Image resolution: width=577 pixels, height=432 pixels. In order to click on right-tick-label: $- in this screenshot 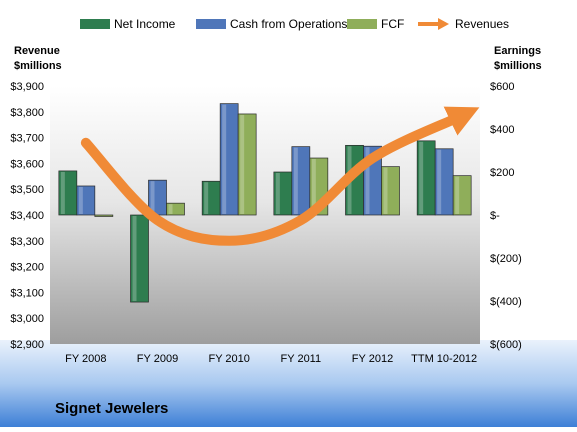, I will do `click(495, 216)`.